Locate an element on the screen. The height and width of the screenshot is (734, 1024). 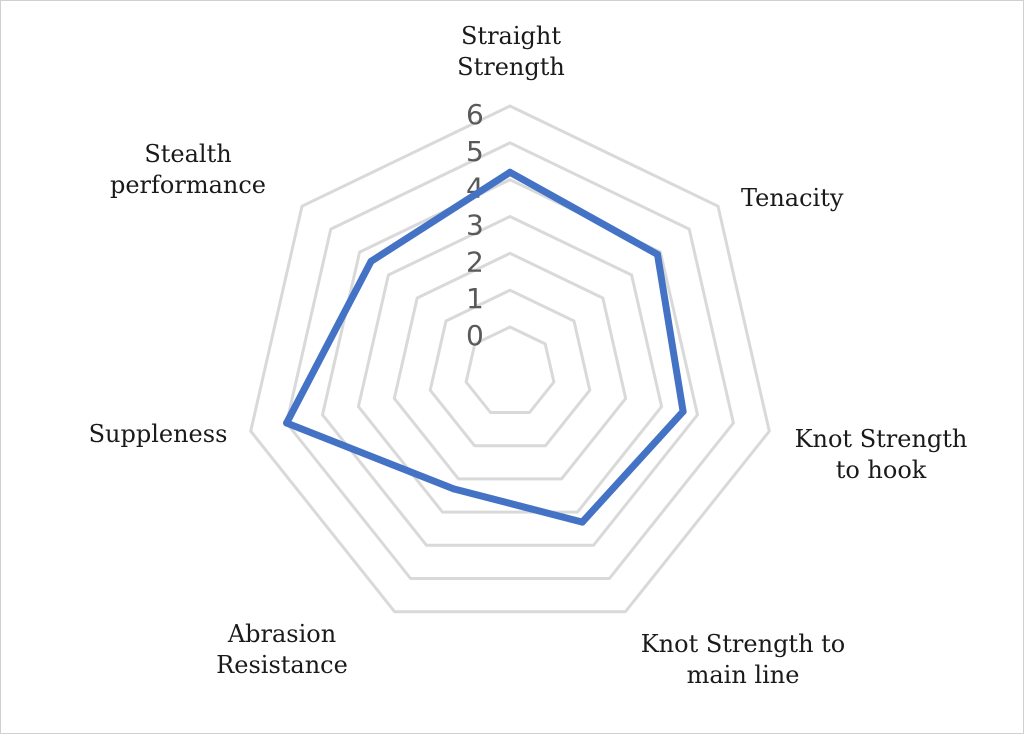
tick-label-1: 1 is located at coordinates (475, 298).